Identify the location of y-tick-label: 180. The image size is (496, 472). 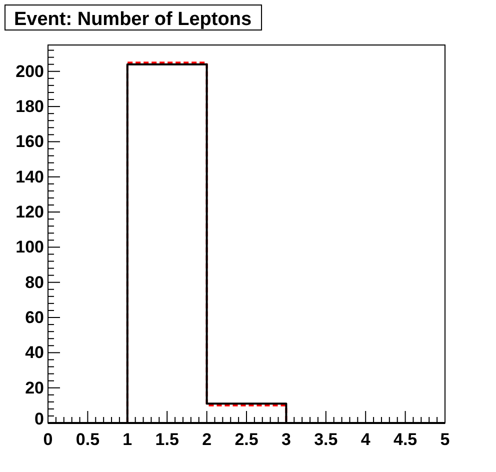
(30, 106).